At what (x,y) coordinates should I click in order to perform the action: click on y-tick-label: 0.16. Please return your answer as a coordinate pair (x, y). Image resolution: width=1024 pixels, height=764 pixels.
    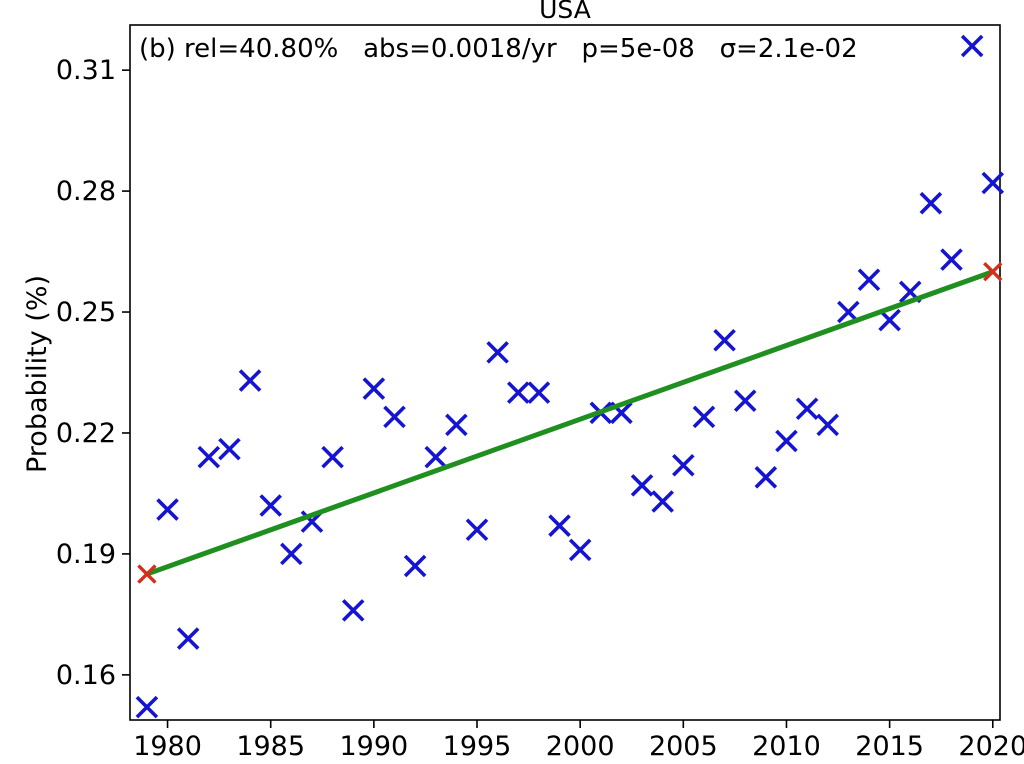
    Looking at the image, I should click on (86, 675).